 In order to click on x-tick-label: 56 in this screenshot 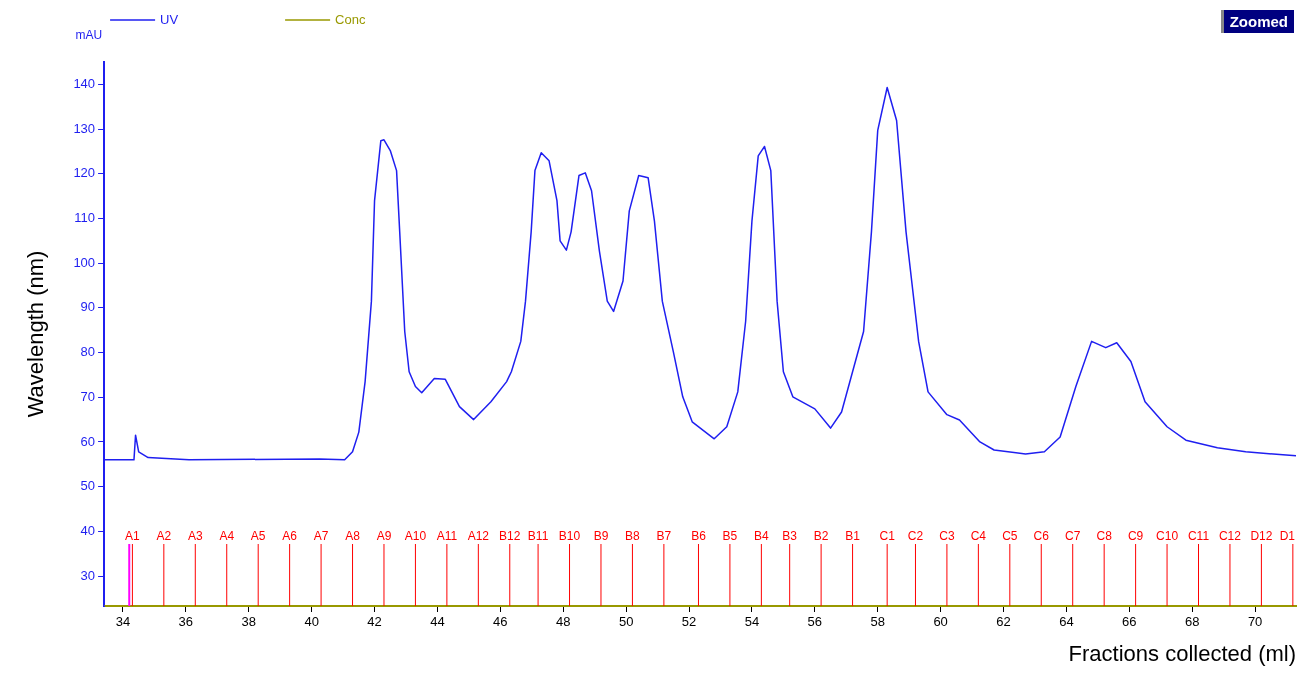, I will do `click(815, 622)`.